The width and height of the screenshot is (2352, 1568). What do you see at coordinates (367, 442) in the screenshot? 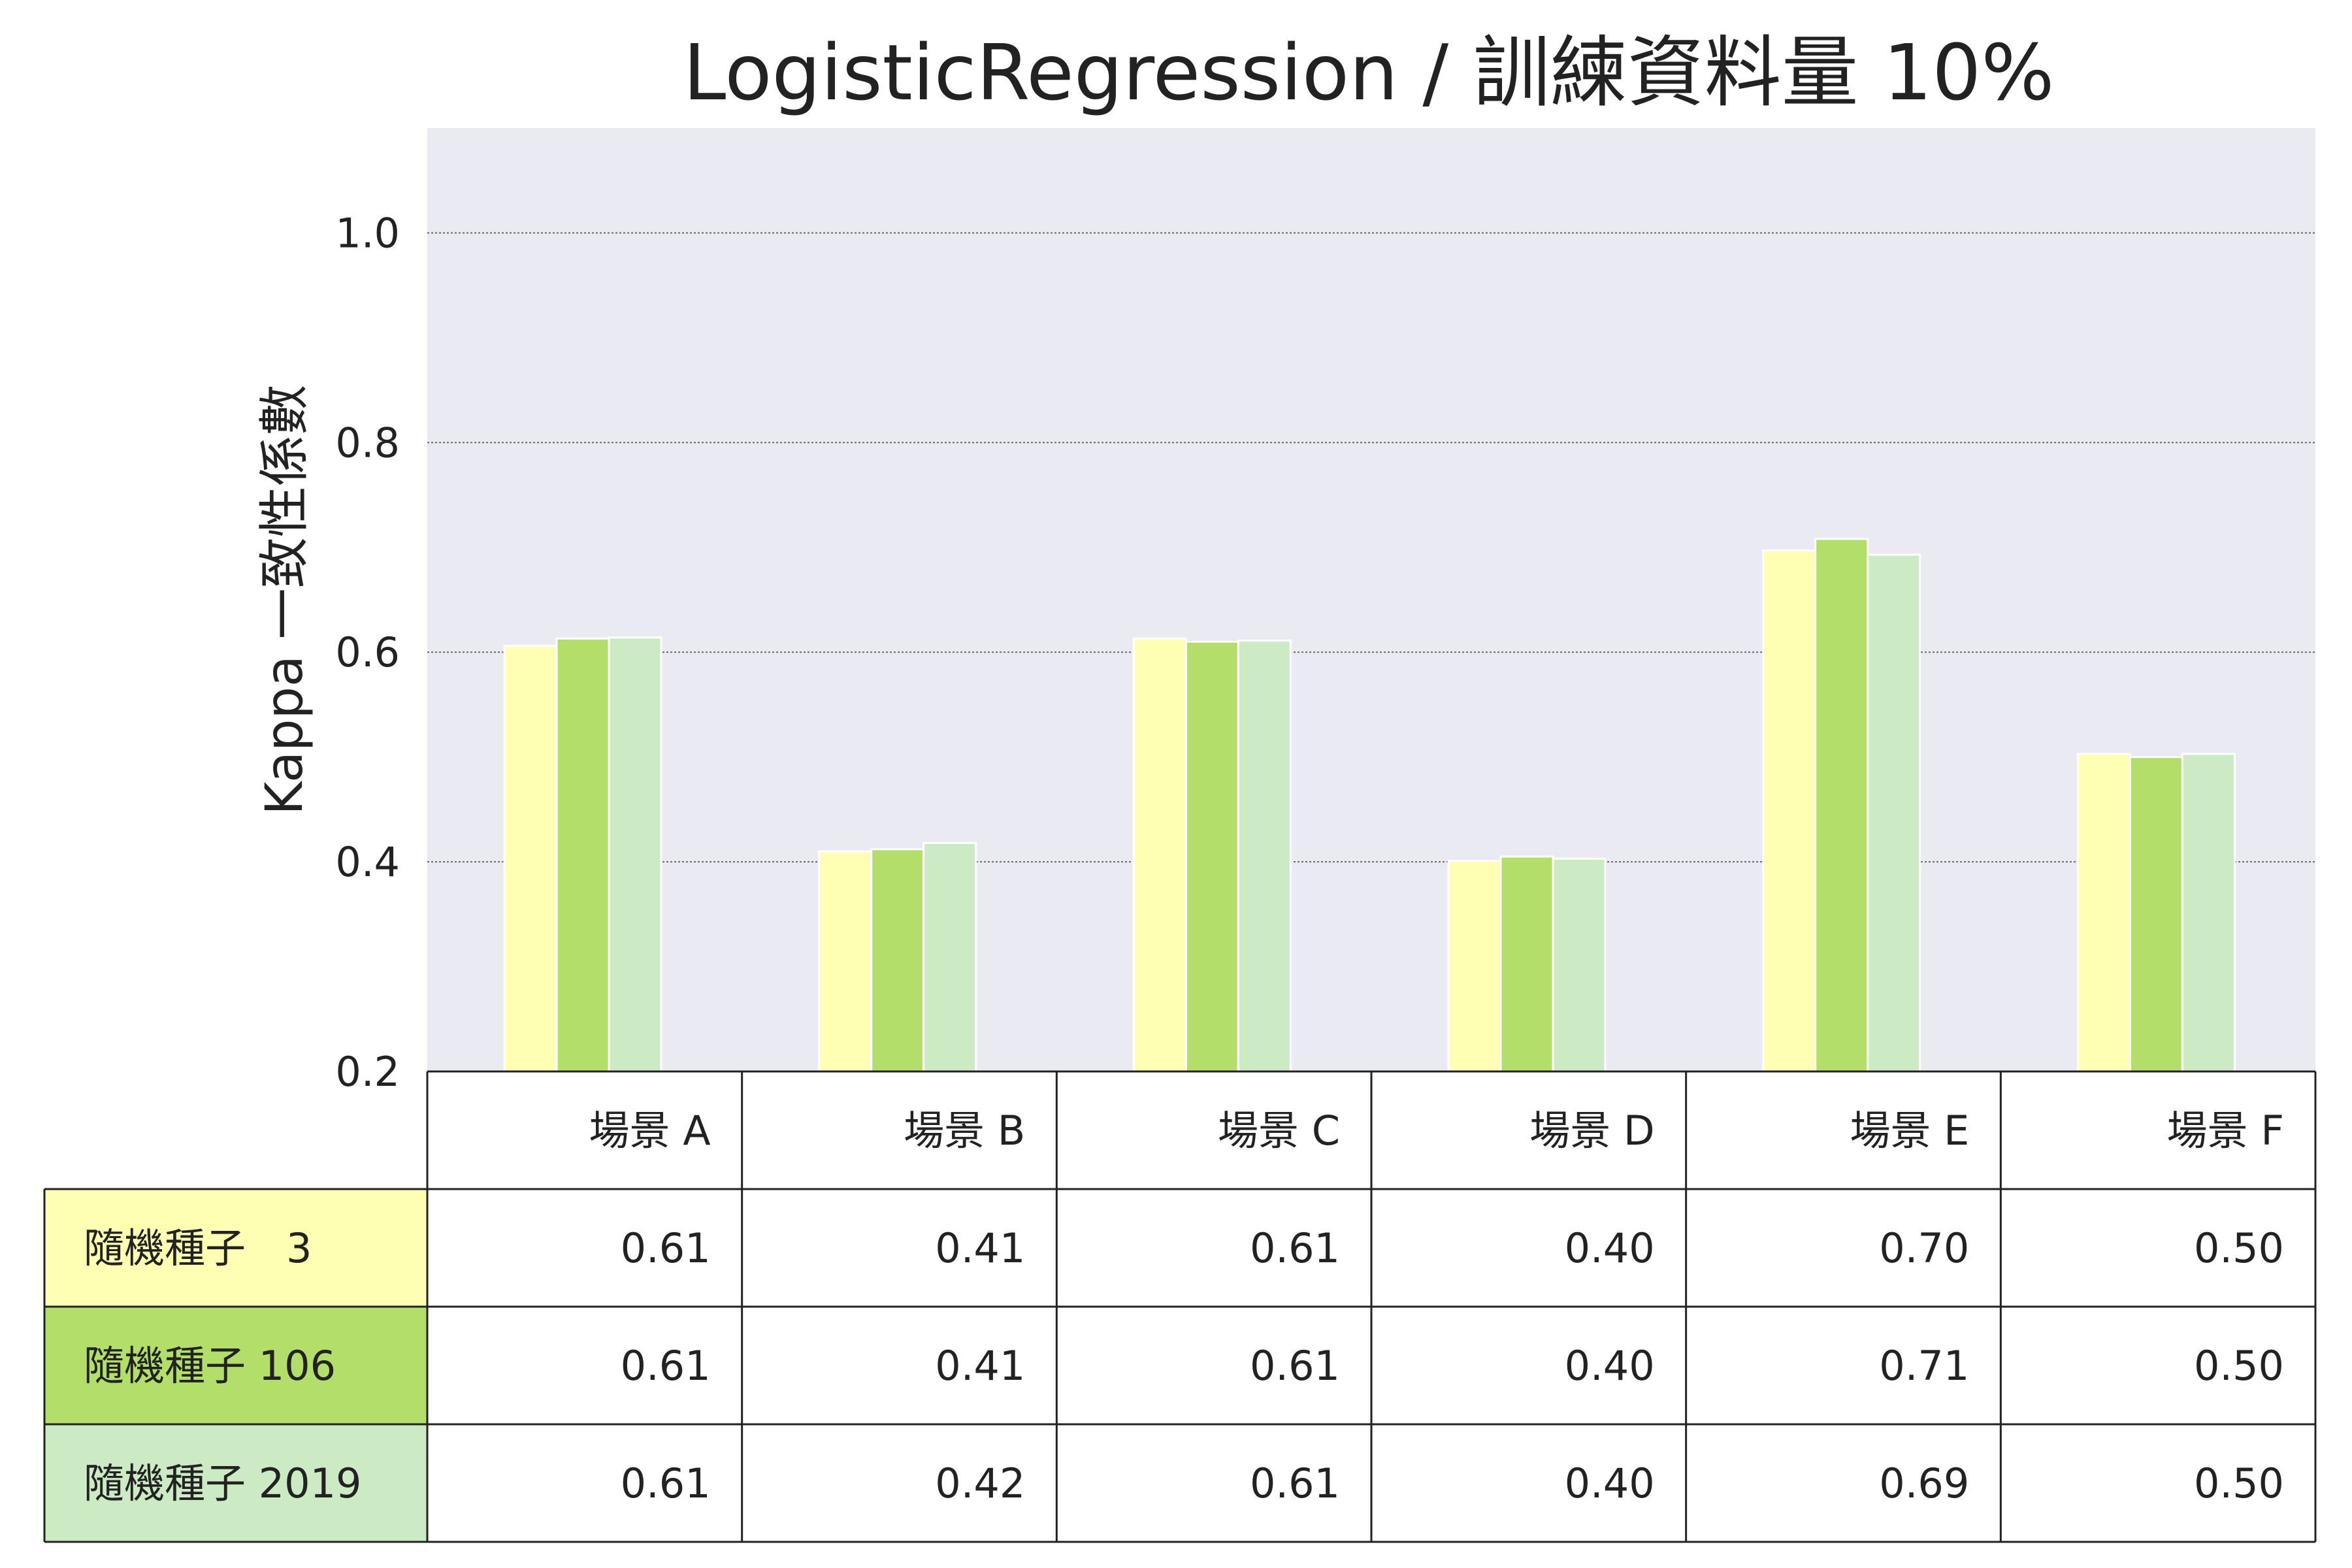
I see `y-tick-label: 0.8` at bounding box center [367, 442].